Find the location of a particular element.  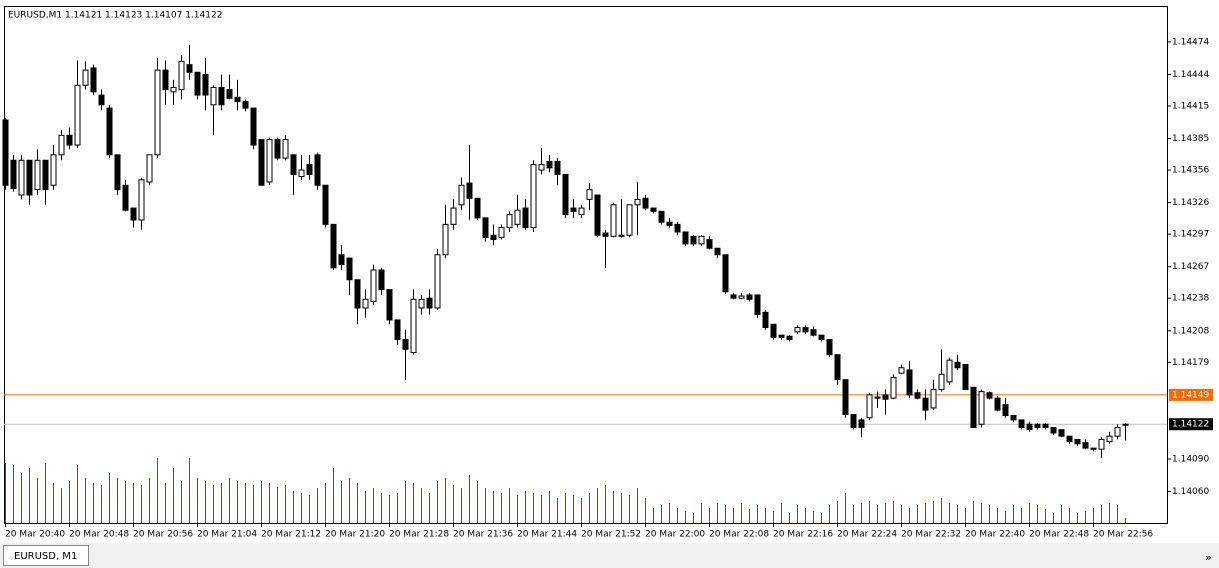

x-tick-label: 20 Mar 22:40 is located at coordinates (995, 535).